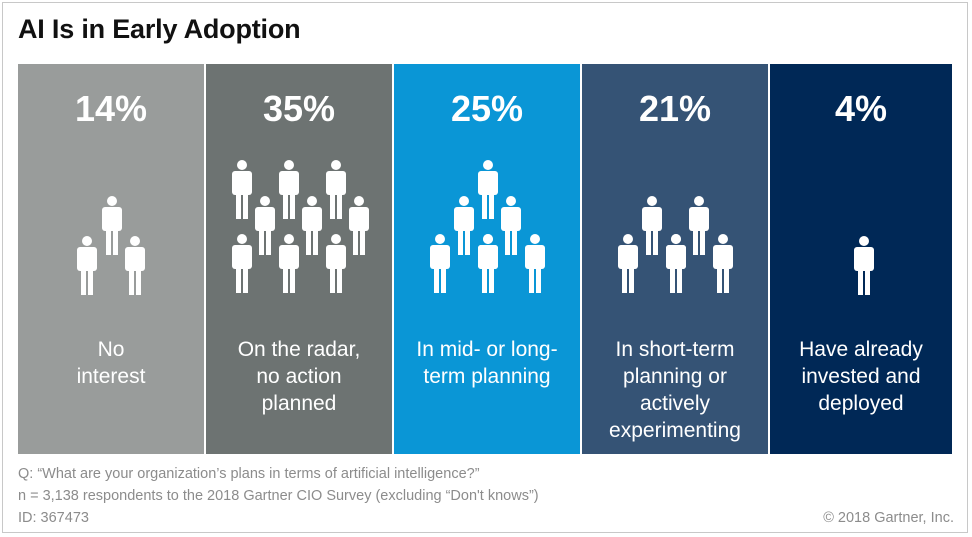  What do you see at coordinates (487, 349) in the screenshot?
I see `label-line: In mid- or long-` at bounding box center [487, 349].